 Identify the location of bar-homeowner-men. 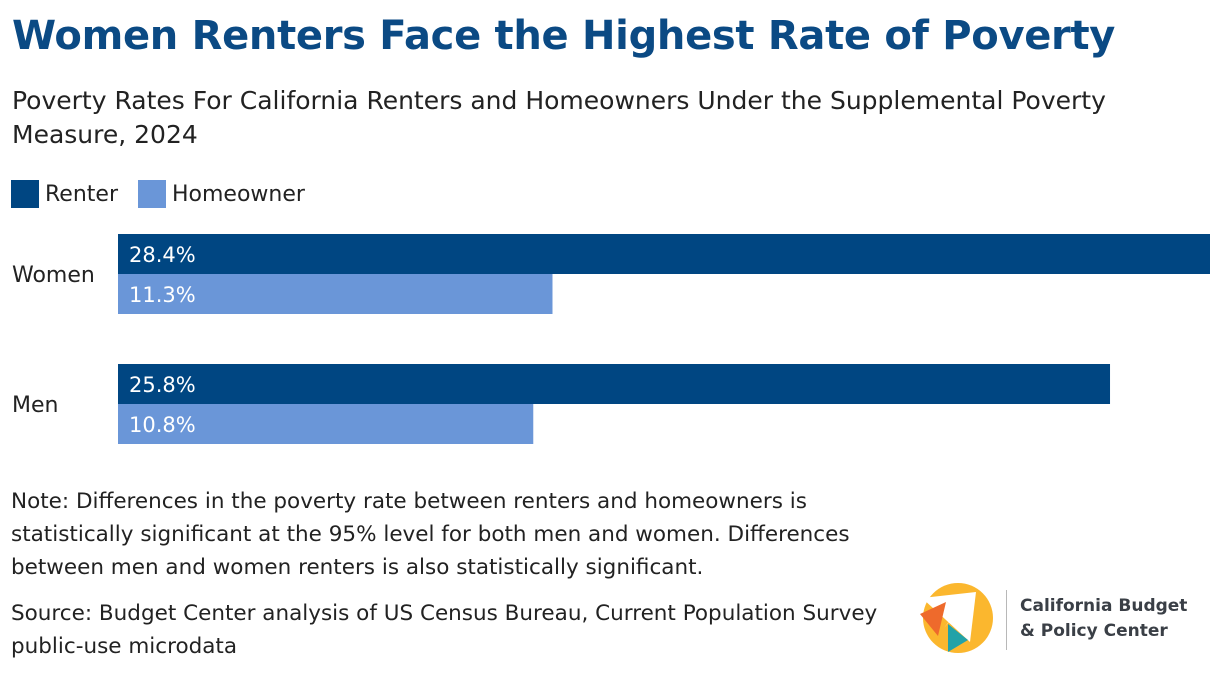
(326, 424).